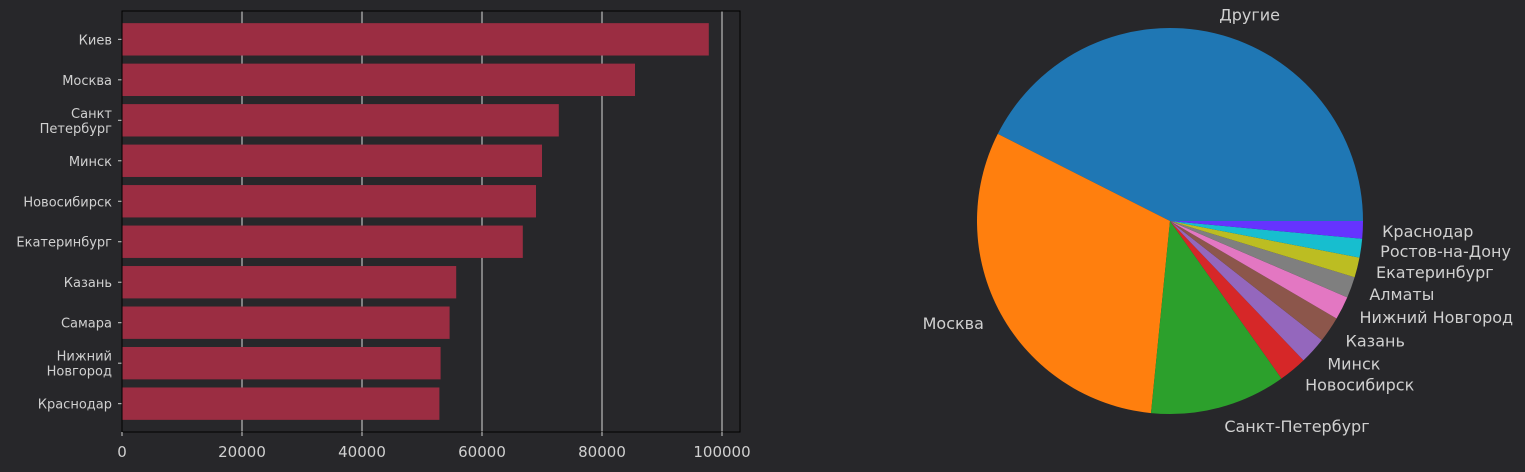 The width and height of the screenshot is (1525, 472). I want to click on y-tick-label: Москва, so click(87, 81).